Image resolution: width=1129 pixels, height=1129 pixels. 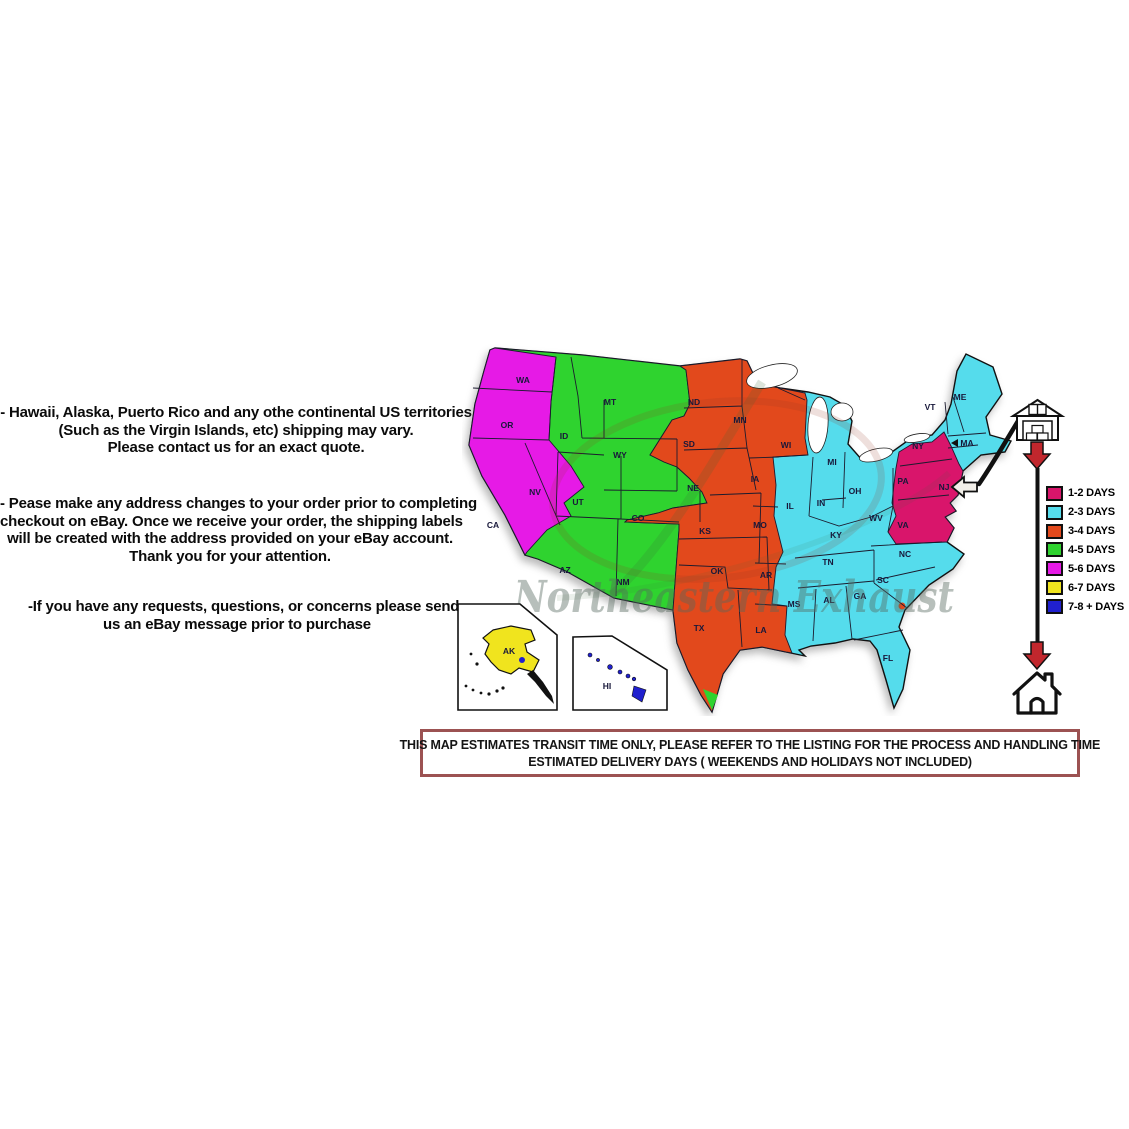 What do you see at coordinates (689, 444) in the screenshot?
I see `state-label-sd: SD` at bounding box center [689, 444].